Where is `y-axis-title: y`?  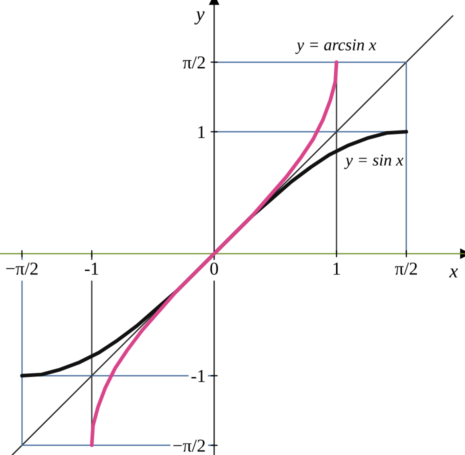
y-axis-title: y is located at coordinates (199, 17).